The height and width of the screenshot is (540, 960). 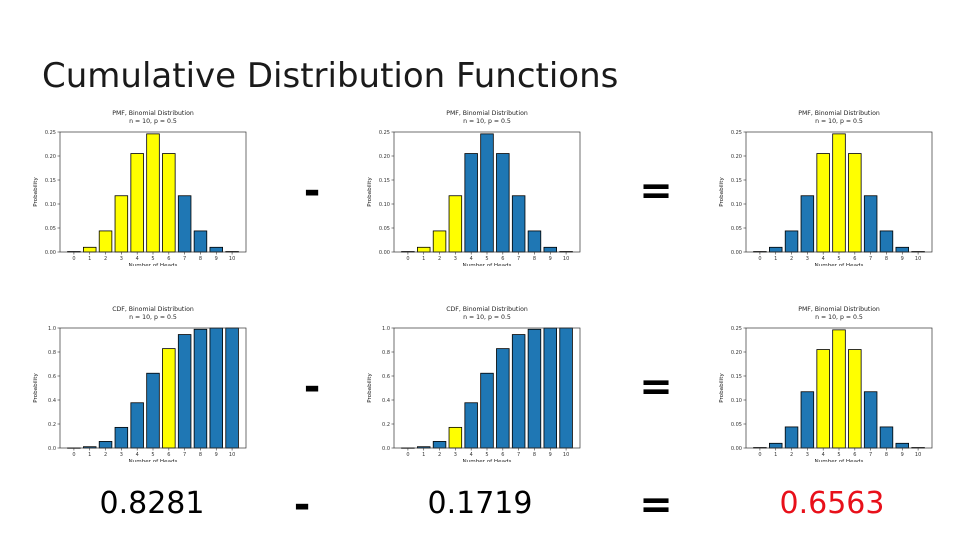 What do you see at coordinates (384, 181) in the screenshot?
I see `y-tick-label: 0.15` at bounding box center [384, 181].